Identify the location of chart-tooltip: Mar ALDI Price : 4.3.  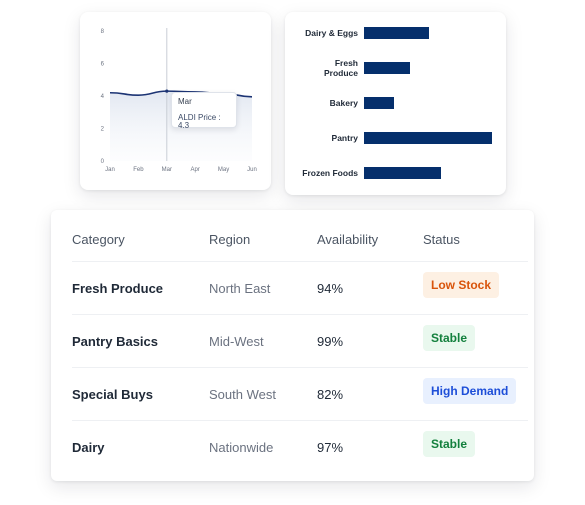
(204, 111).